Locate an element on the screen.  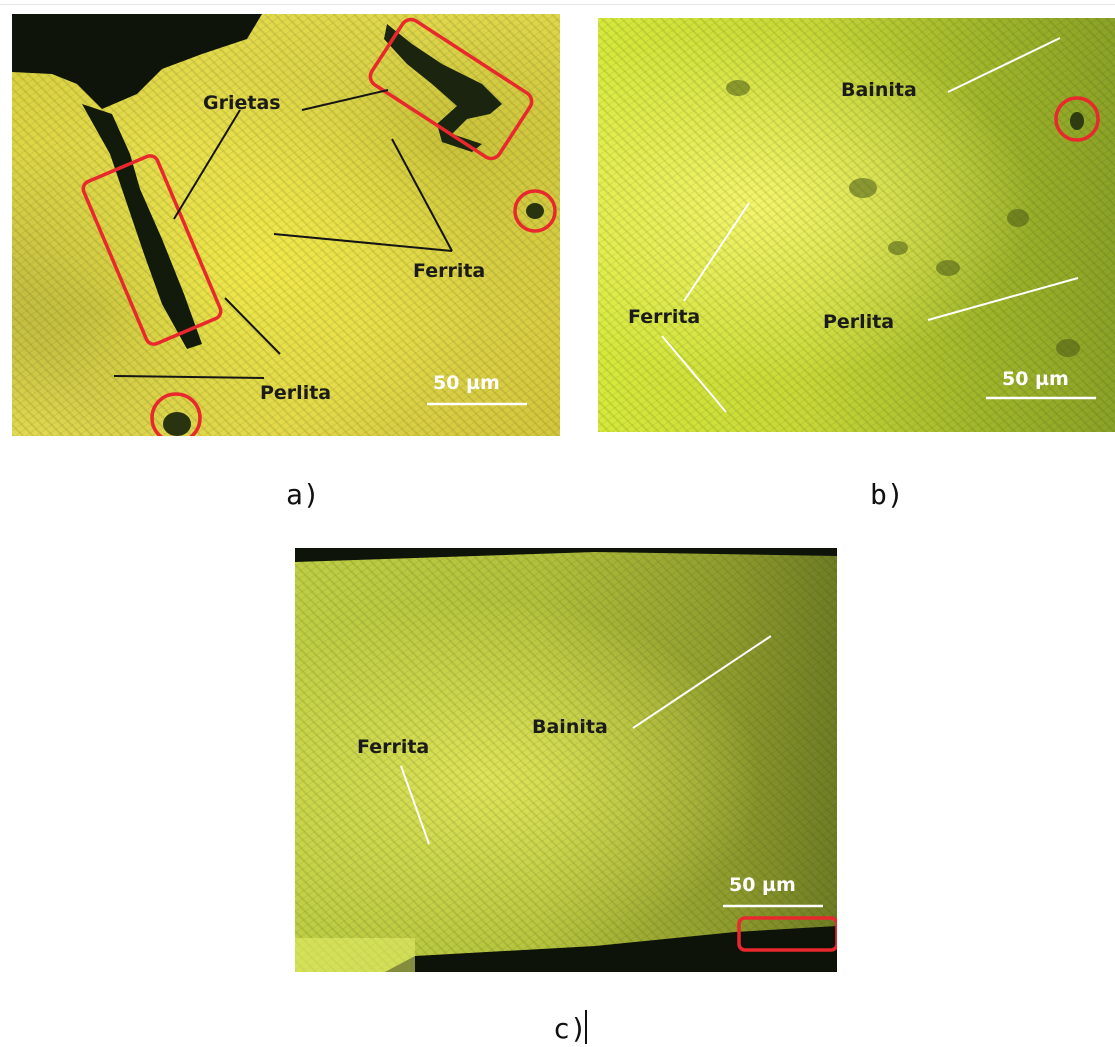
label-grietas: Grietas is located at coordinates (242, 103).